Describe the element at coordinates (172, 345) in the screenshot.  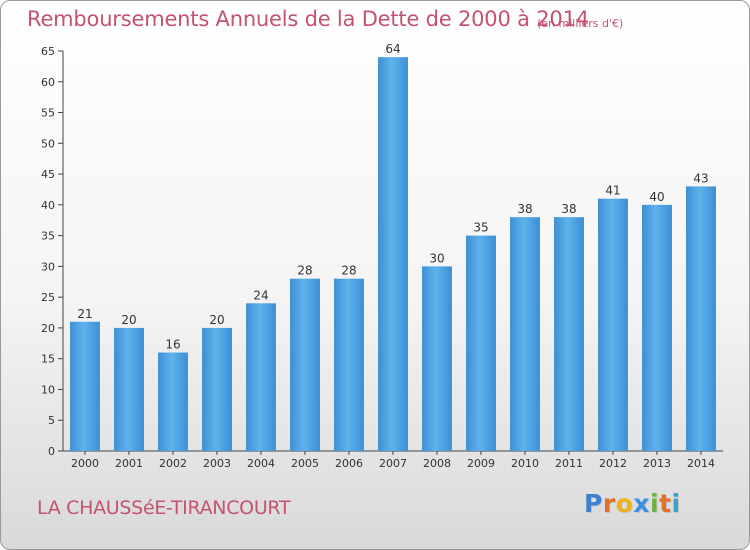
I see `data-label: 16` at that location.